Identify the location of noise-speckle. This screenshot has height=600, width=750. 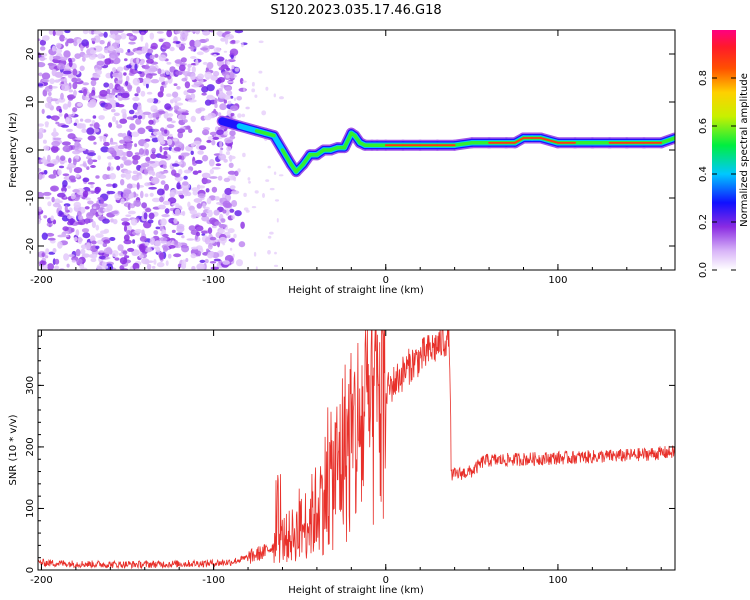
(161, 150).